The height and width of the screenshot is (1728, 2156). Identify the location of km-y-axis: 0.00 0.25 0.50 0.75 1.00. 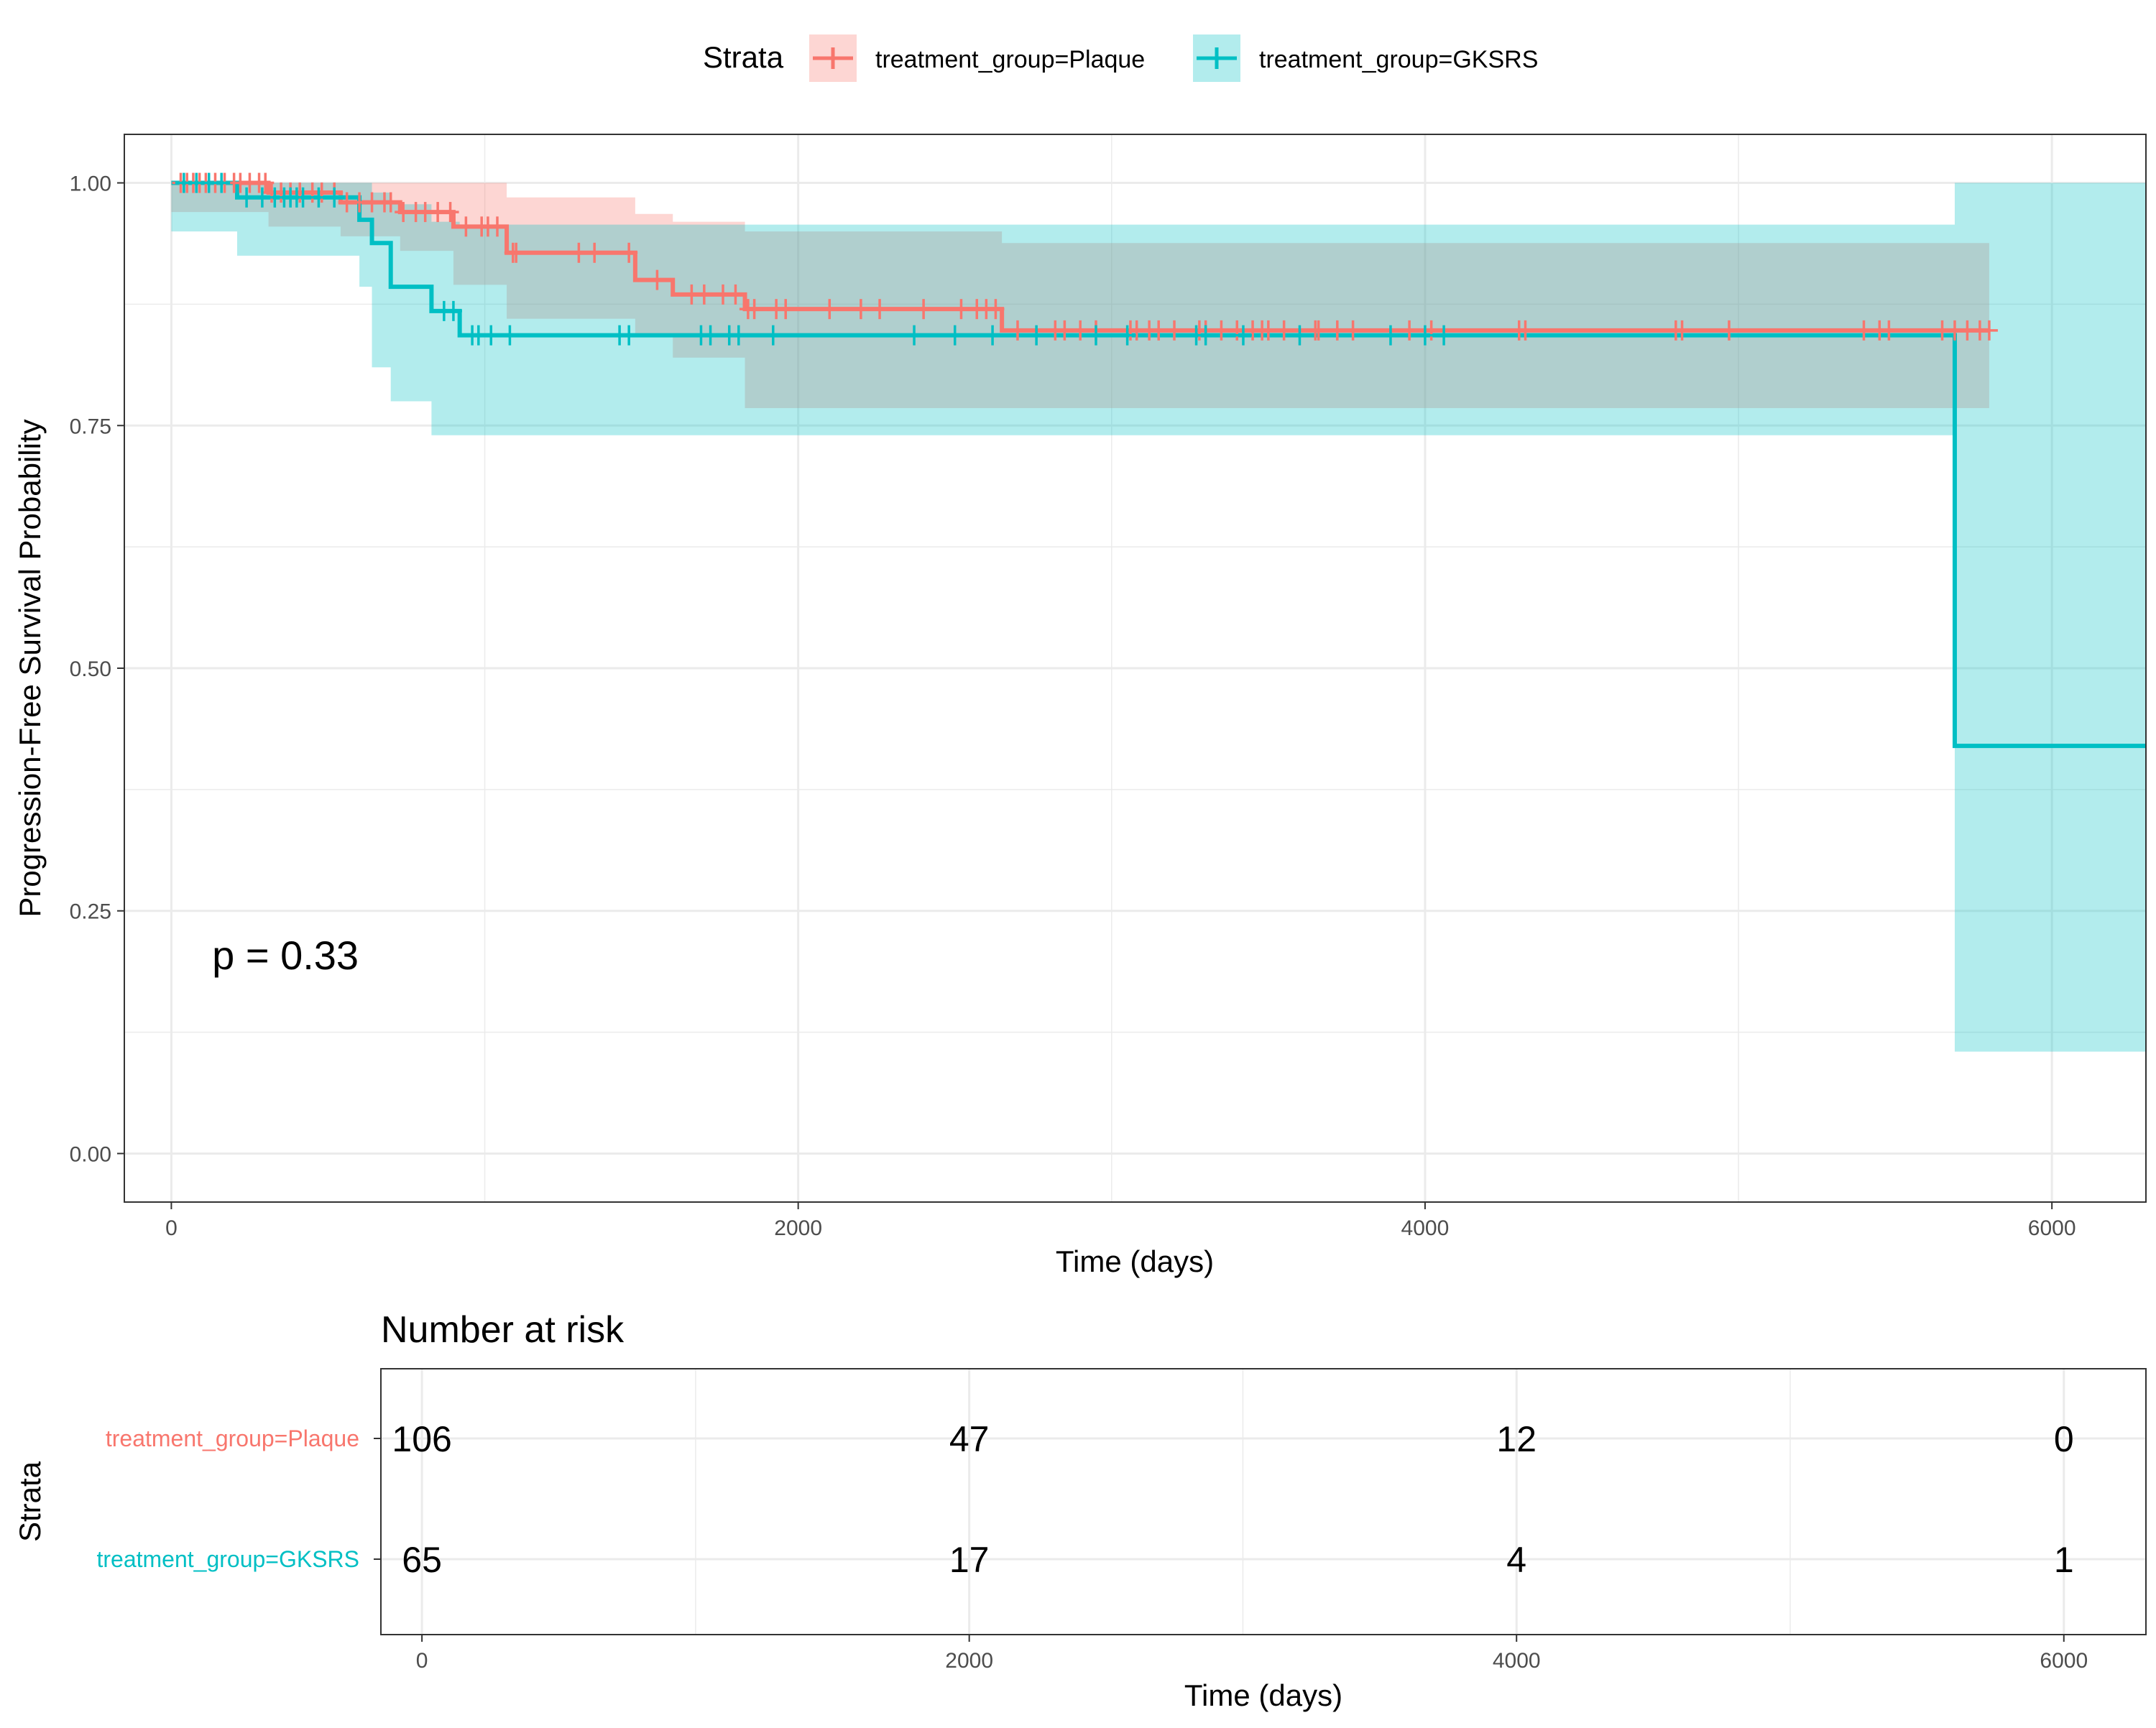
(97, 669).